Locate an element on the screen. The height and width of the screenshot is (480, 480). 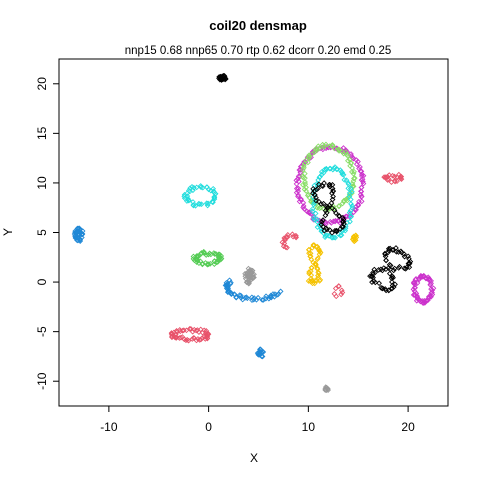
chart-title: coil20 densmap is located at coordinates (258, 25).